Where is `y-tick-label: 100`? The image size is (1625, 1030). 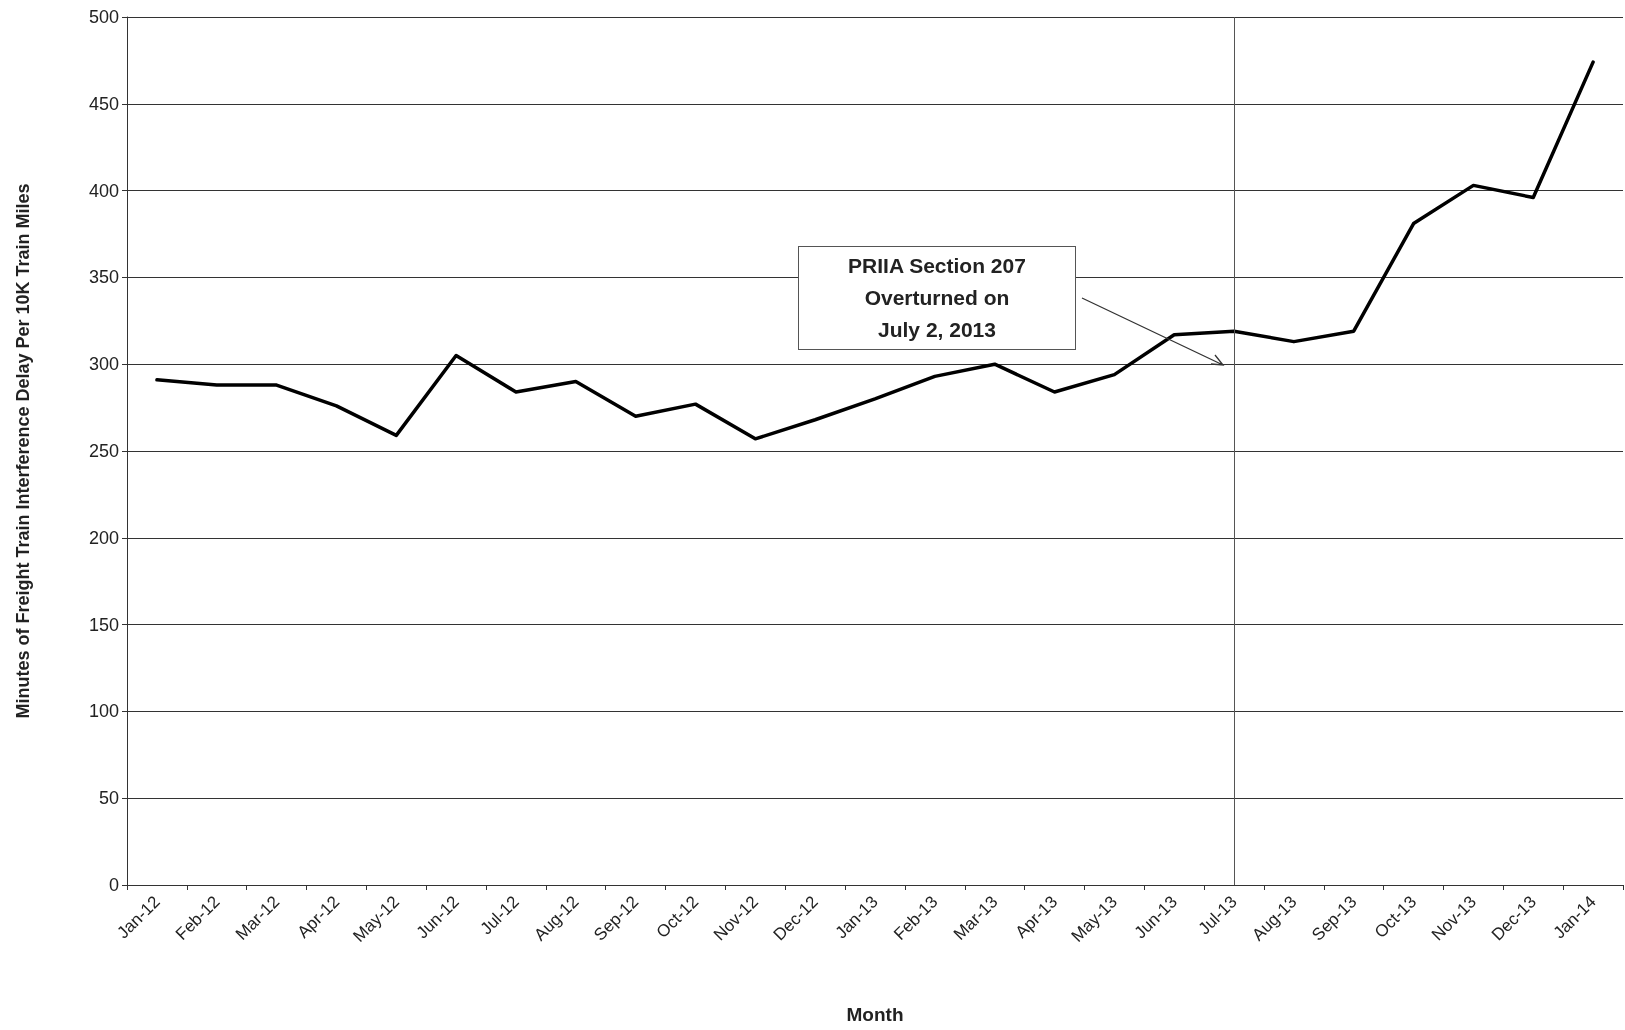
y-tick-label: 100 is located at coordinates (103, 711).